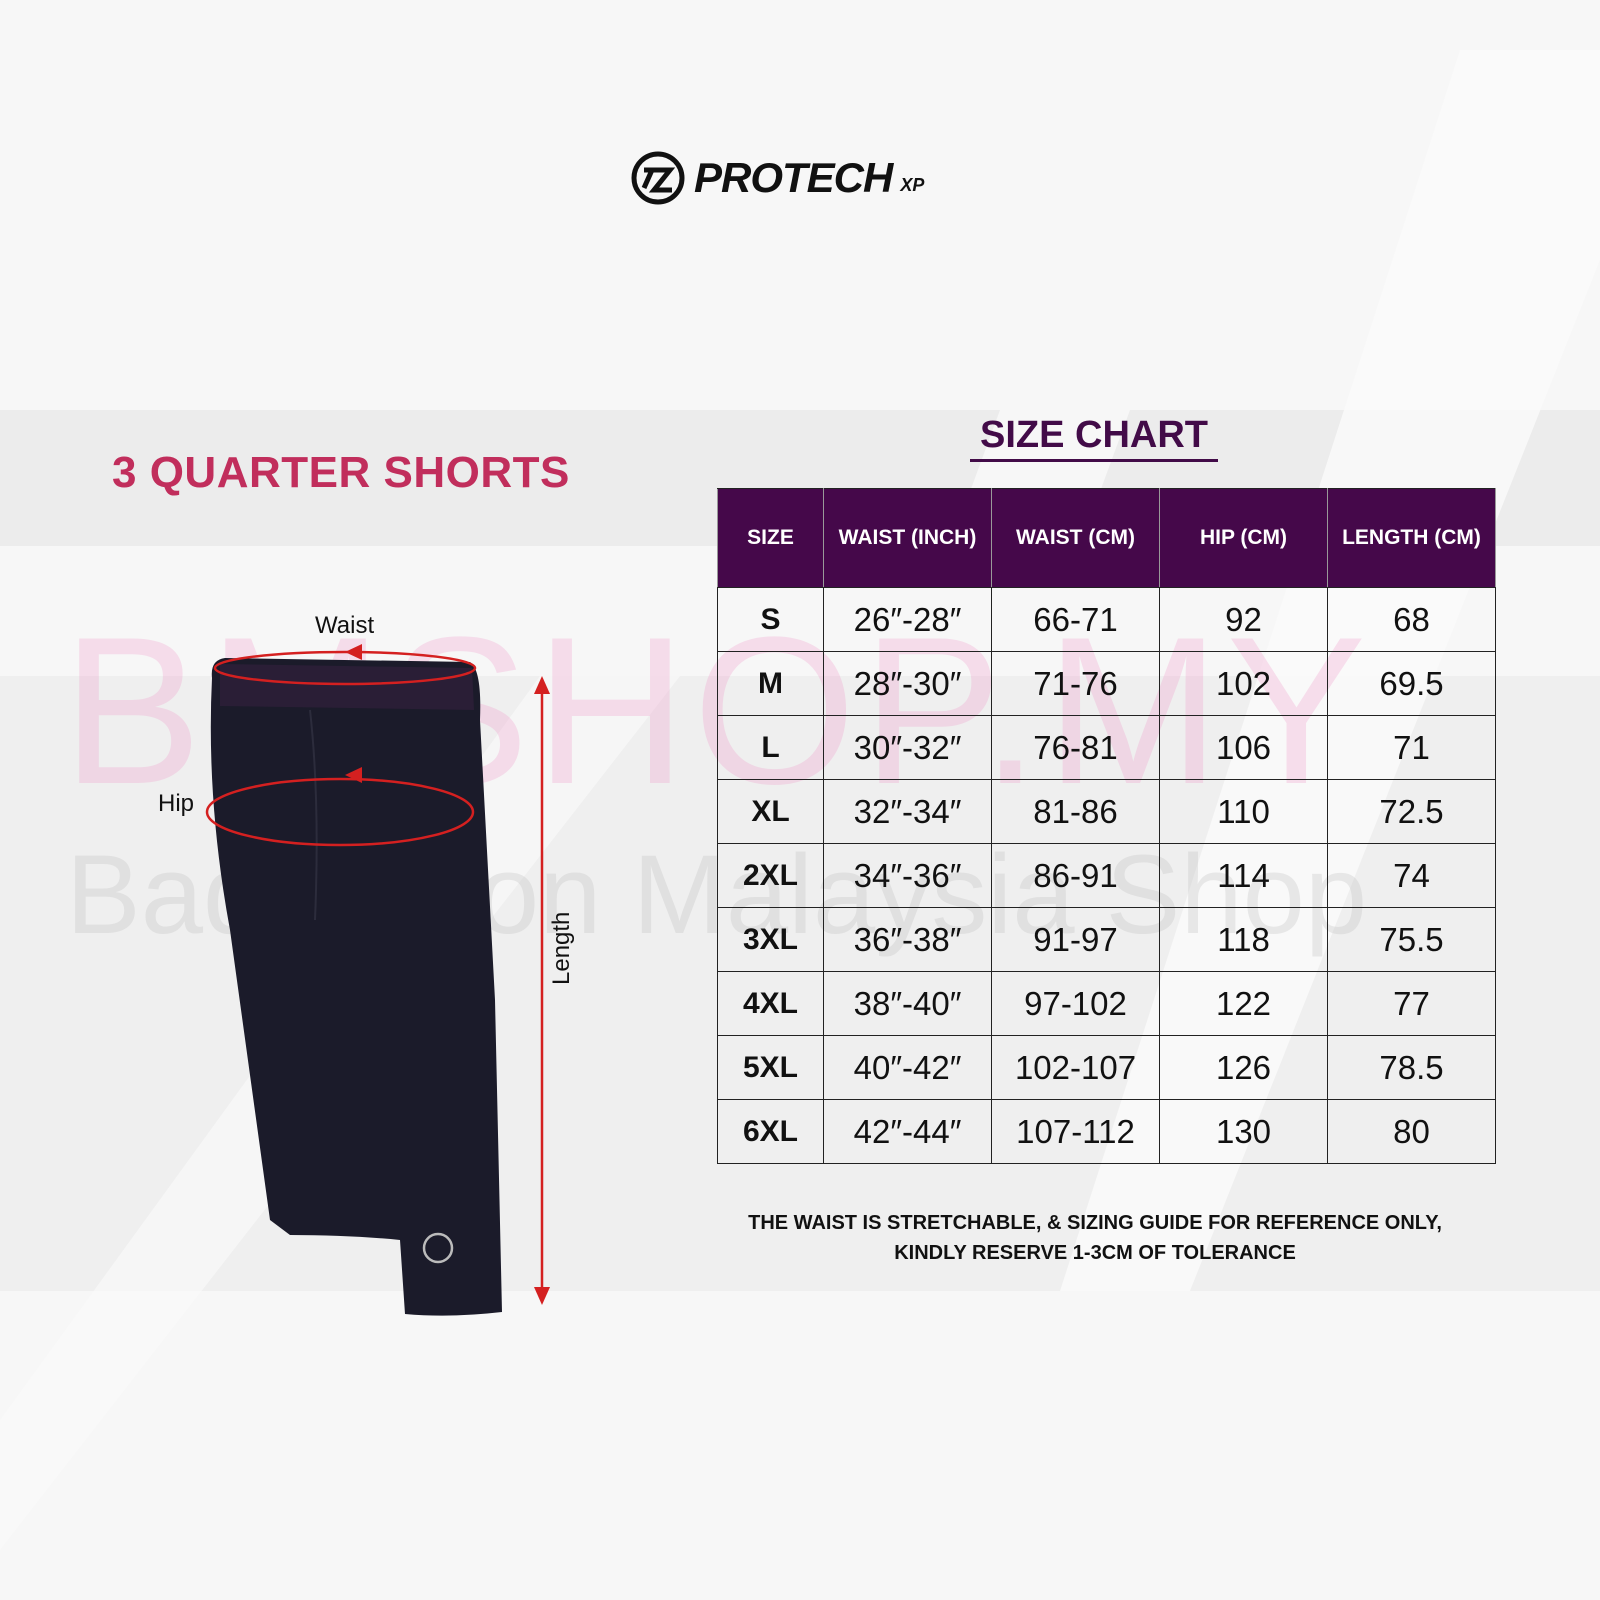  What do you see at coordinates (1411, 1067) in the screenshot?
I see `value-cell: 78.5` at bounding box center [1411, 1067].